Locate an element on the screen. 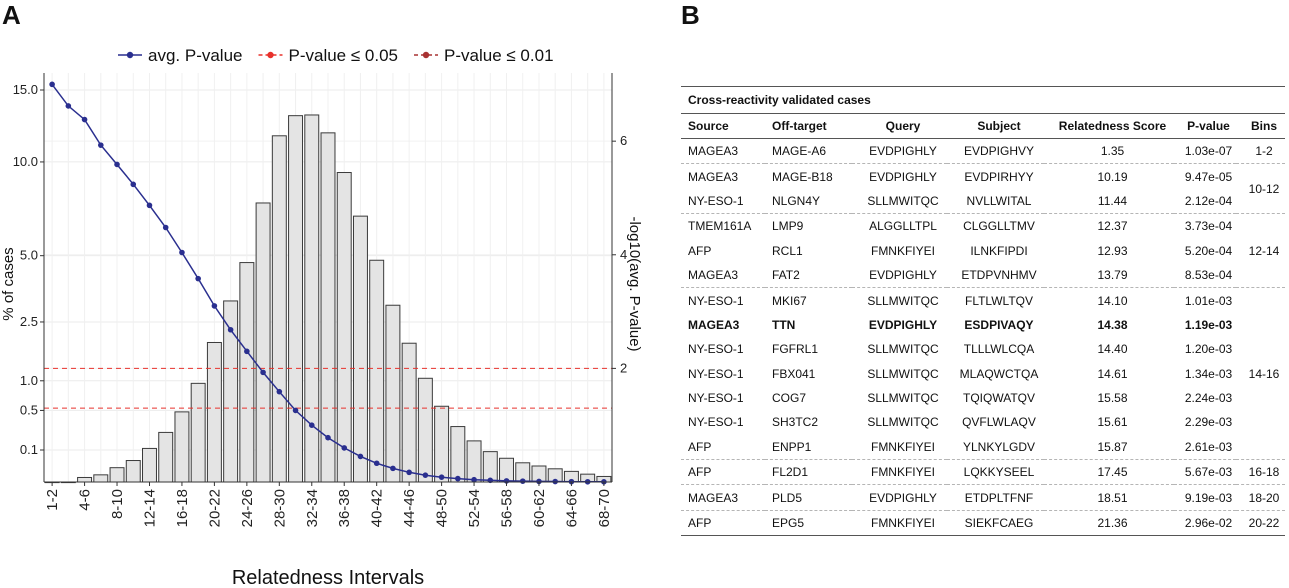 This screenshot has width=1289, height=588. table-cell: 14.10 is located at coordinates (1109, 300).